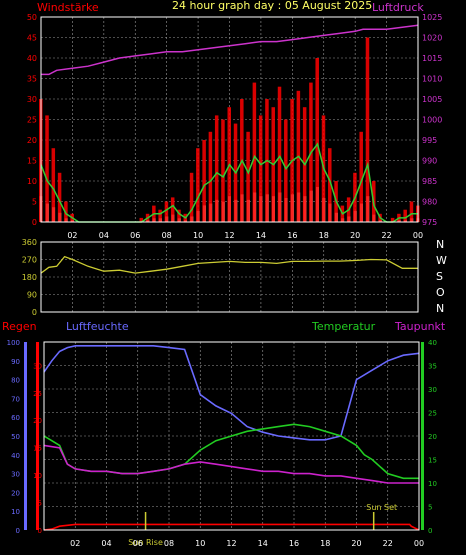 This screenshot has width=466, height=555. What do you see at coordinates (40, 504) in the screenshot?
I see `rain-y-tick-label: 5` at bounding box center [40, 504].